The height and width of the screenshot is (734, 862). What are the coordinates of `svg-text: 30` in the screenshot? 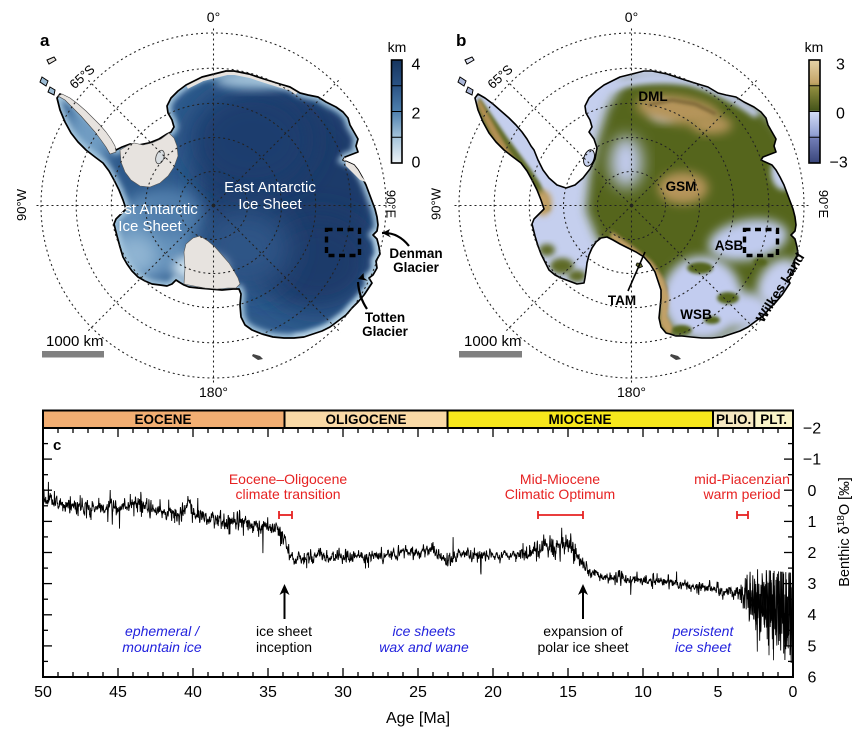 It's located at (343, 692).